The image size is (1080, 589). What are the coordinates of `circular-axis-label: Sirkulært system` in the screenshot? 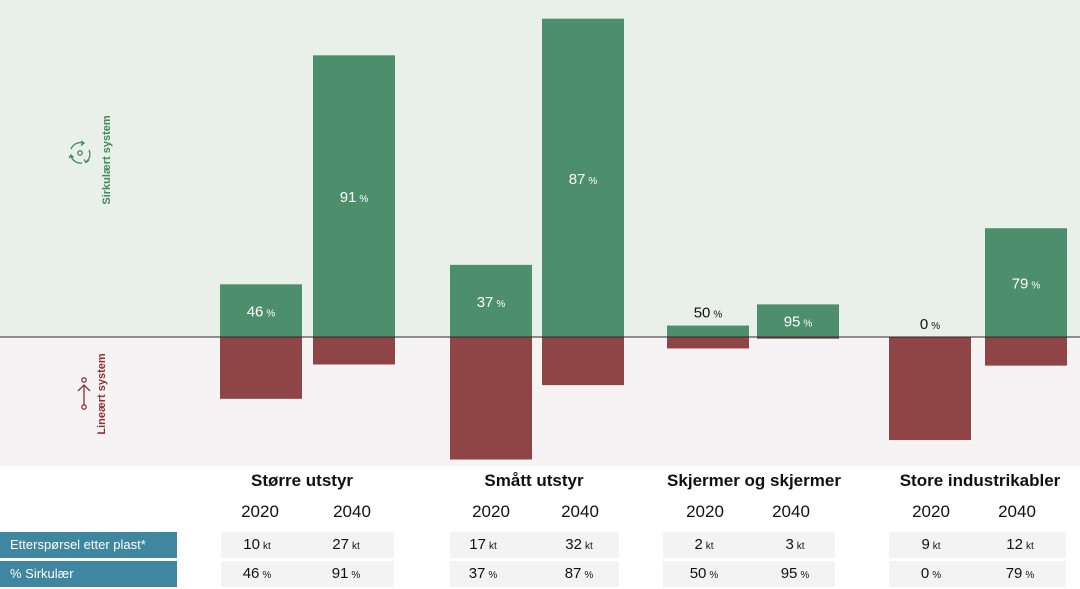 It's located at (107, 160).